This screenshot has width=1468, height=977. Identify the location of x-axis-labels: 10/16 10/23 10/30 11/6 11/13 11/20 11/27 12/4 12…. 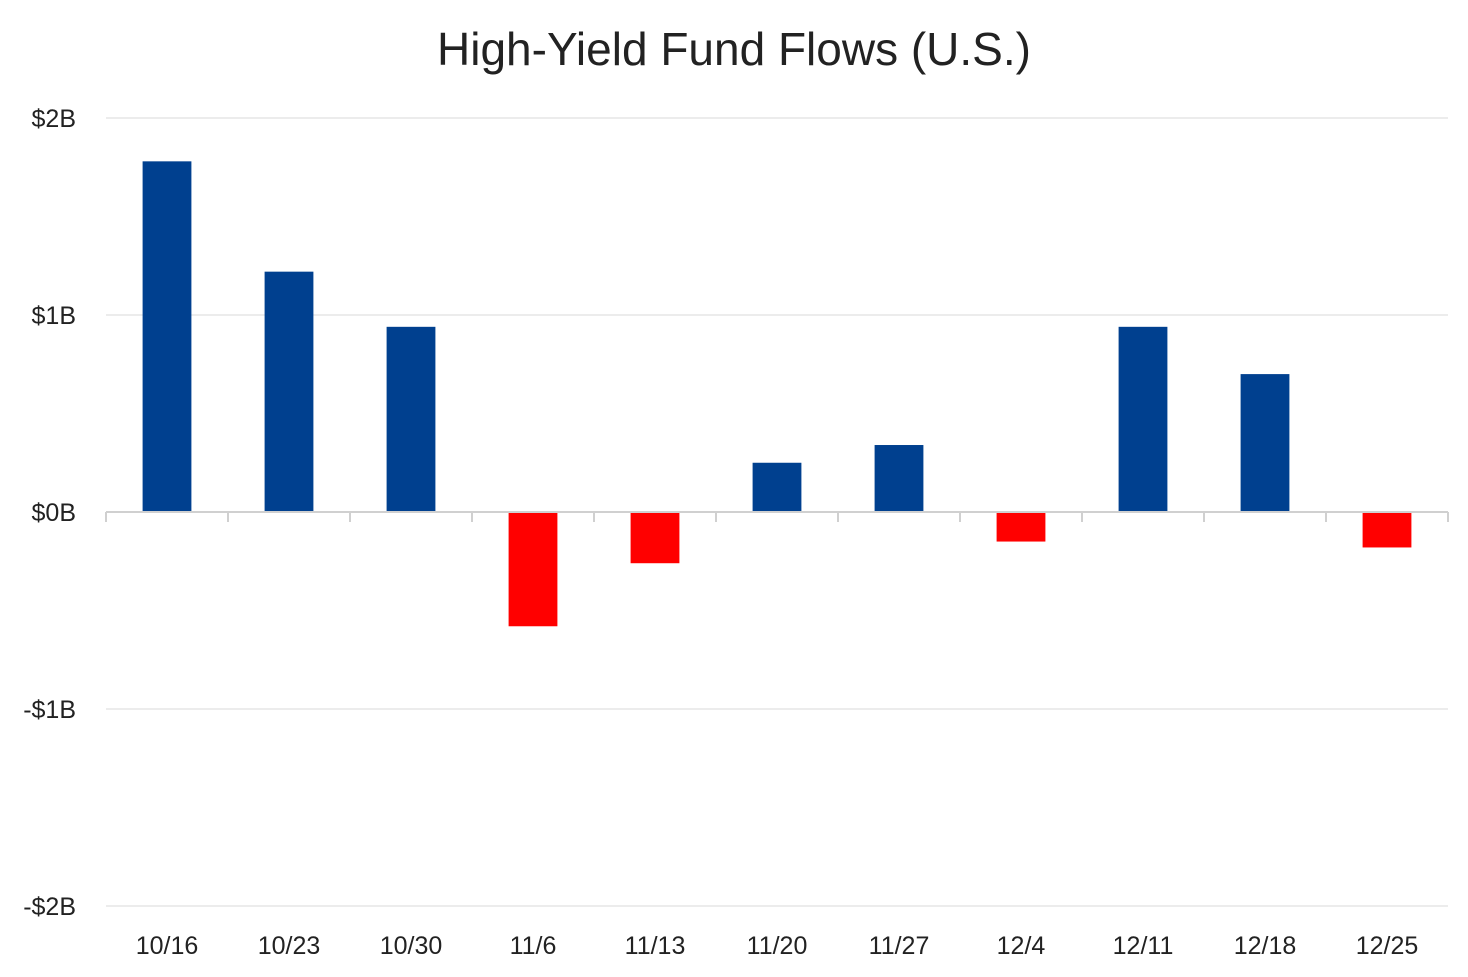
(777, 946).